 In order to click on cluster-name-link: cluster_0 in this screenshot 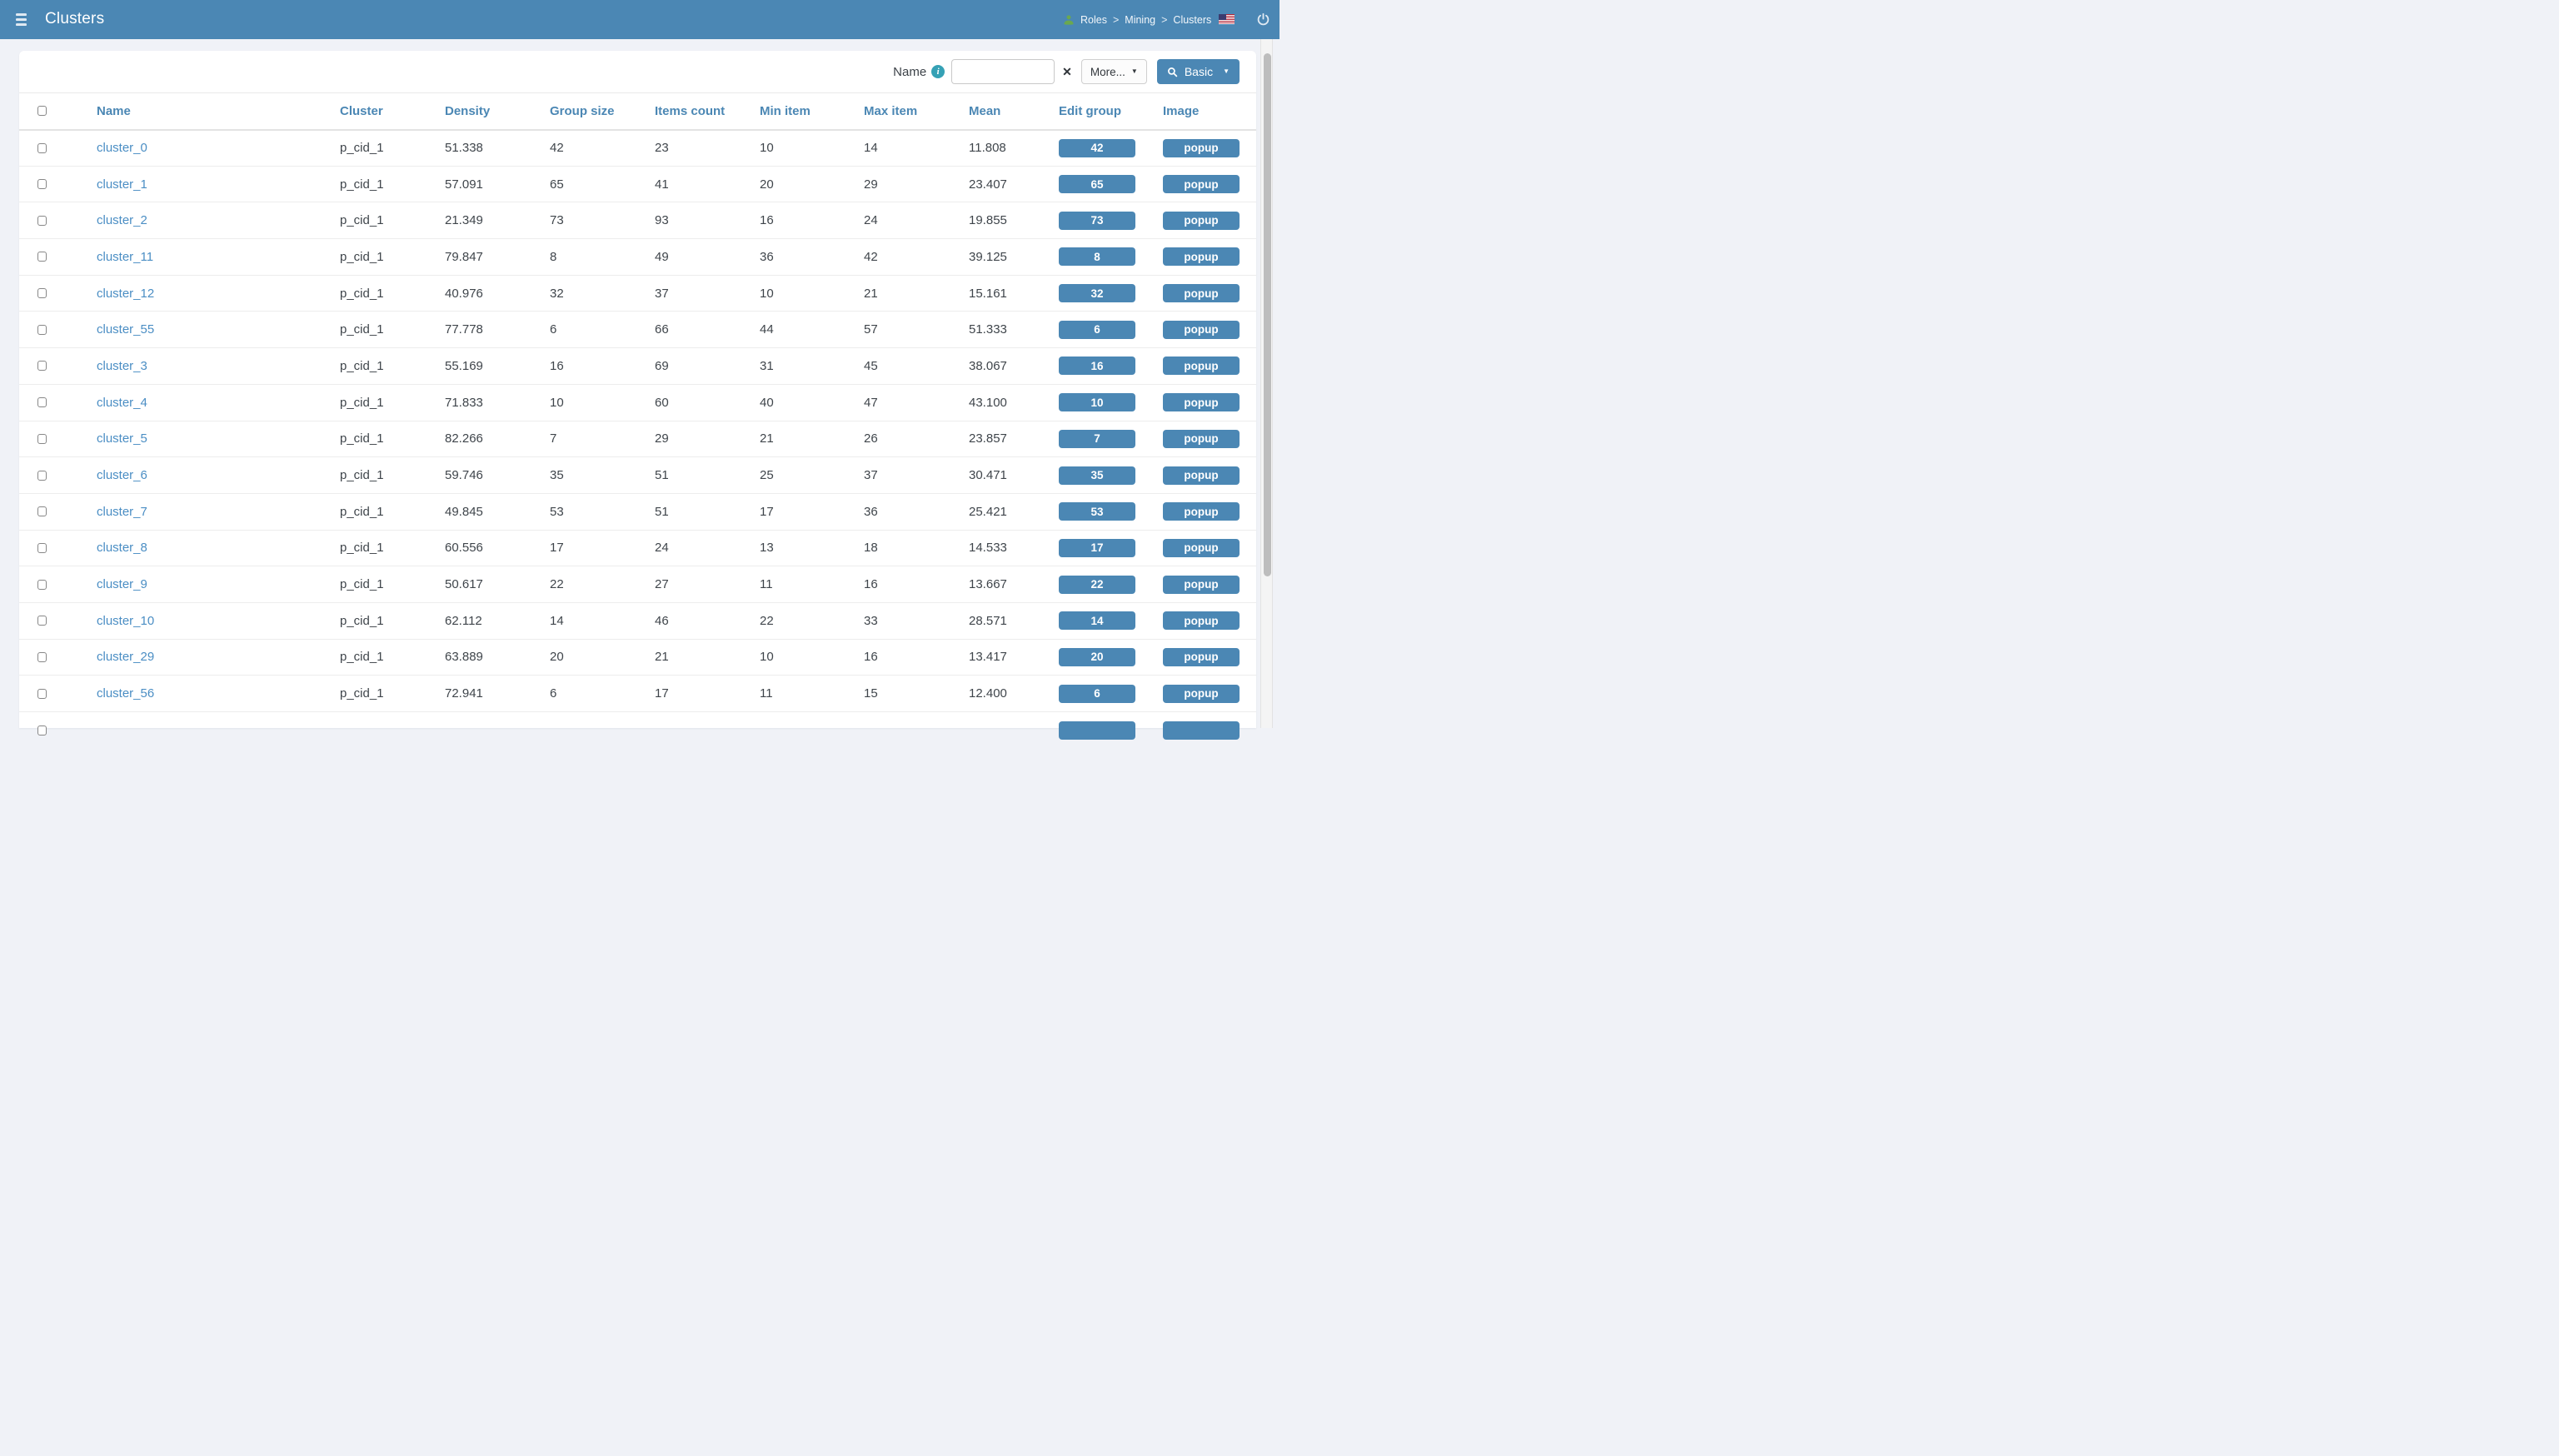, I will do `click(122, 148)`.